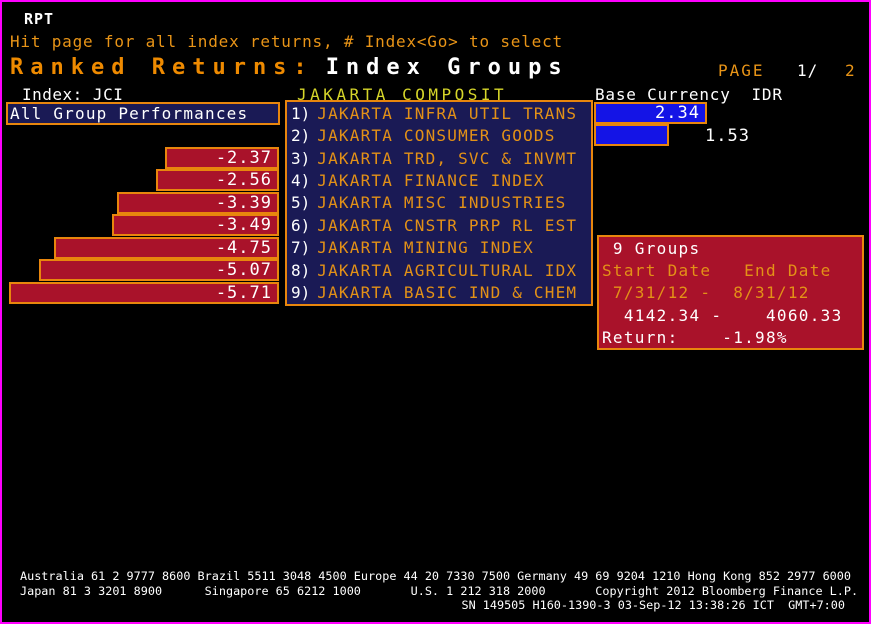 Image resolution: width=871 pixels, height=624 pixels. Describe the element at coordinates (850, 70) in the screenshot. I see `page-indicator-total: 2` at that location.